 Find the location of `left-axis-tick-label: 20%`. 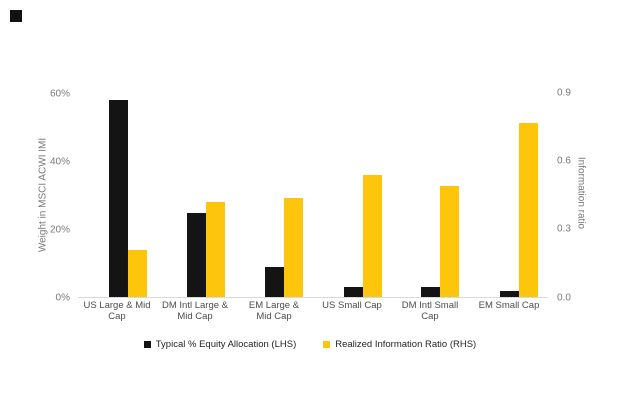

left-axis-tick-label: 20% is located at coordinates (59, 229).